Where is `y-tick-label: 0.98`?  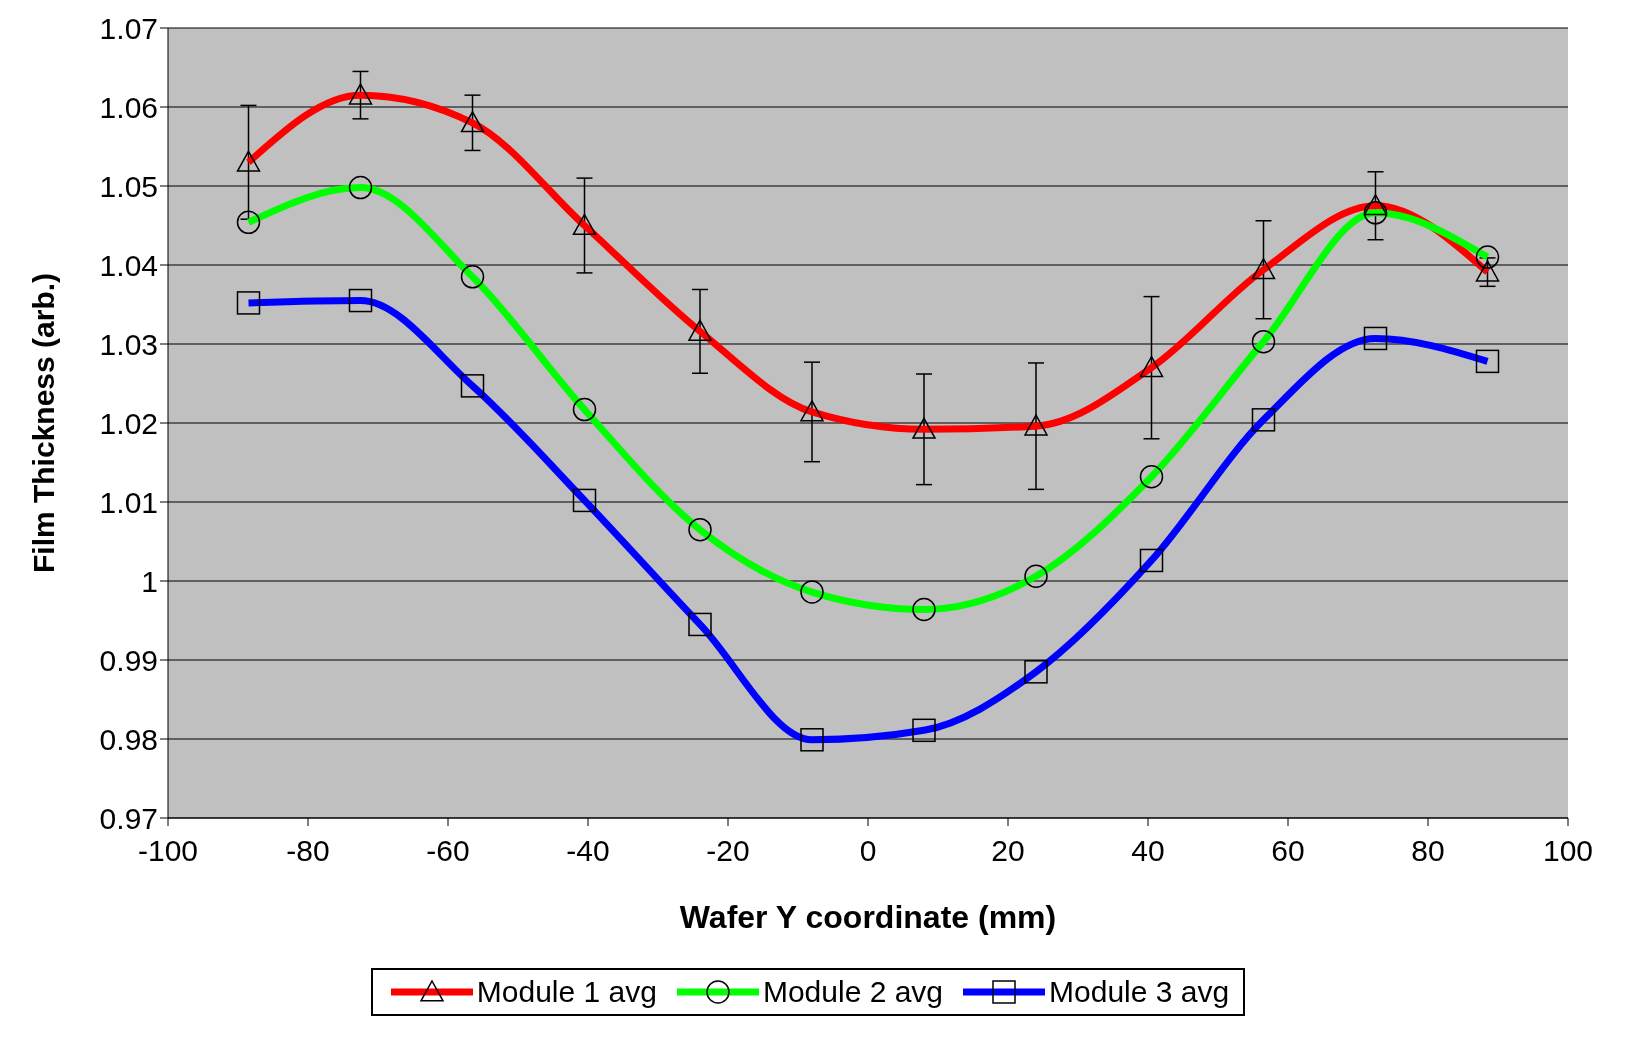
y-tick-label: 0.98 is located at coordinates (128, 739).